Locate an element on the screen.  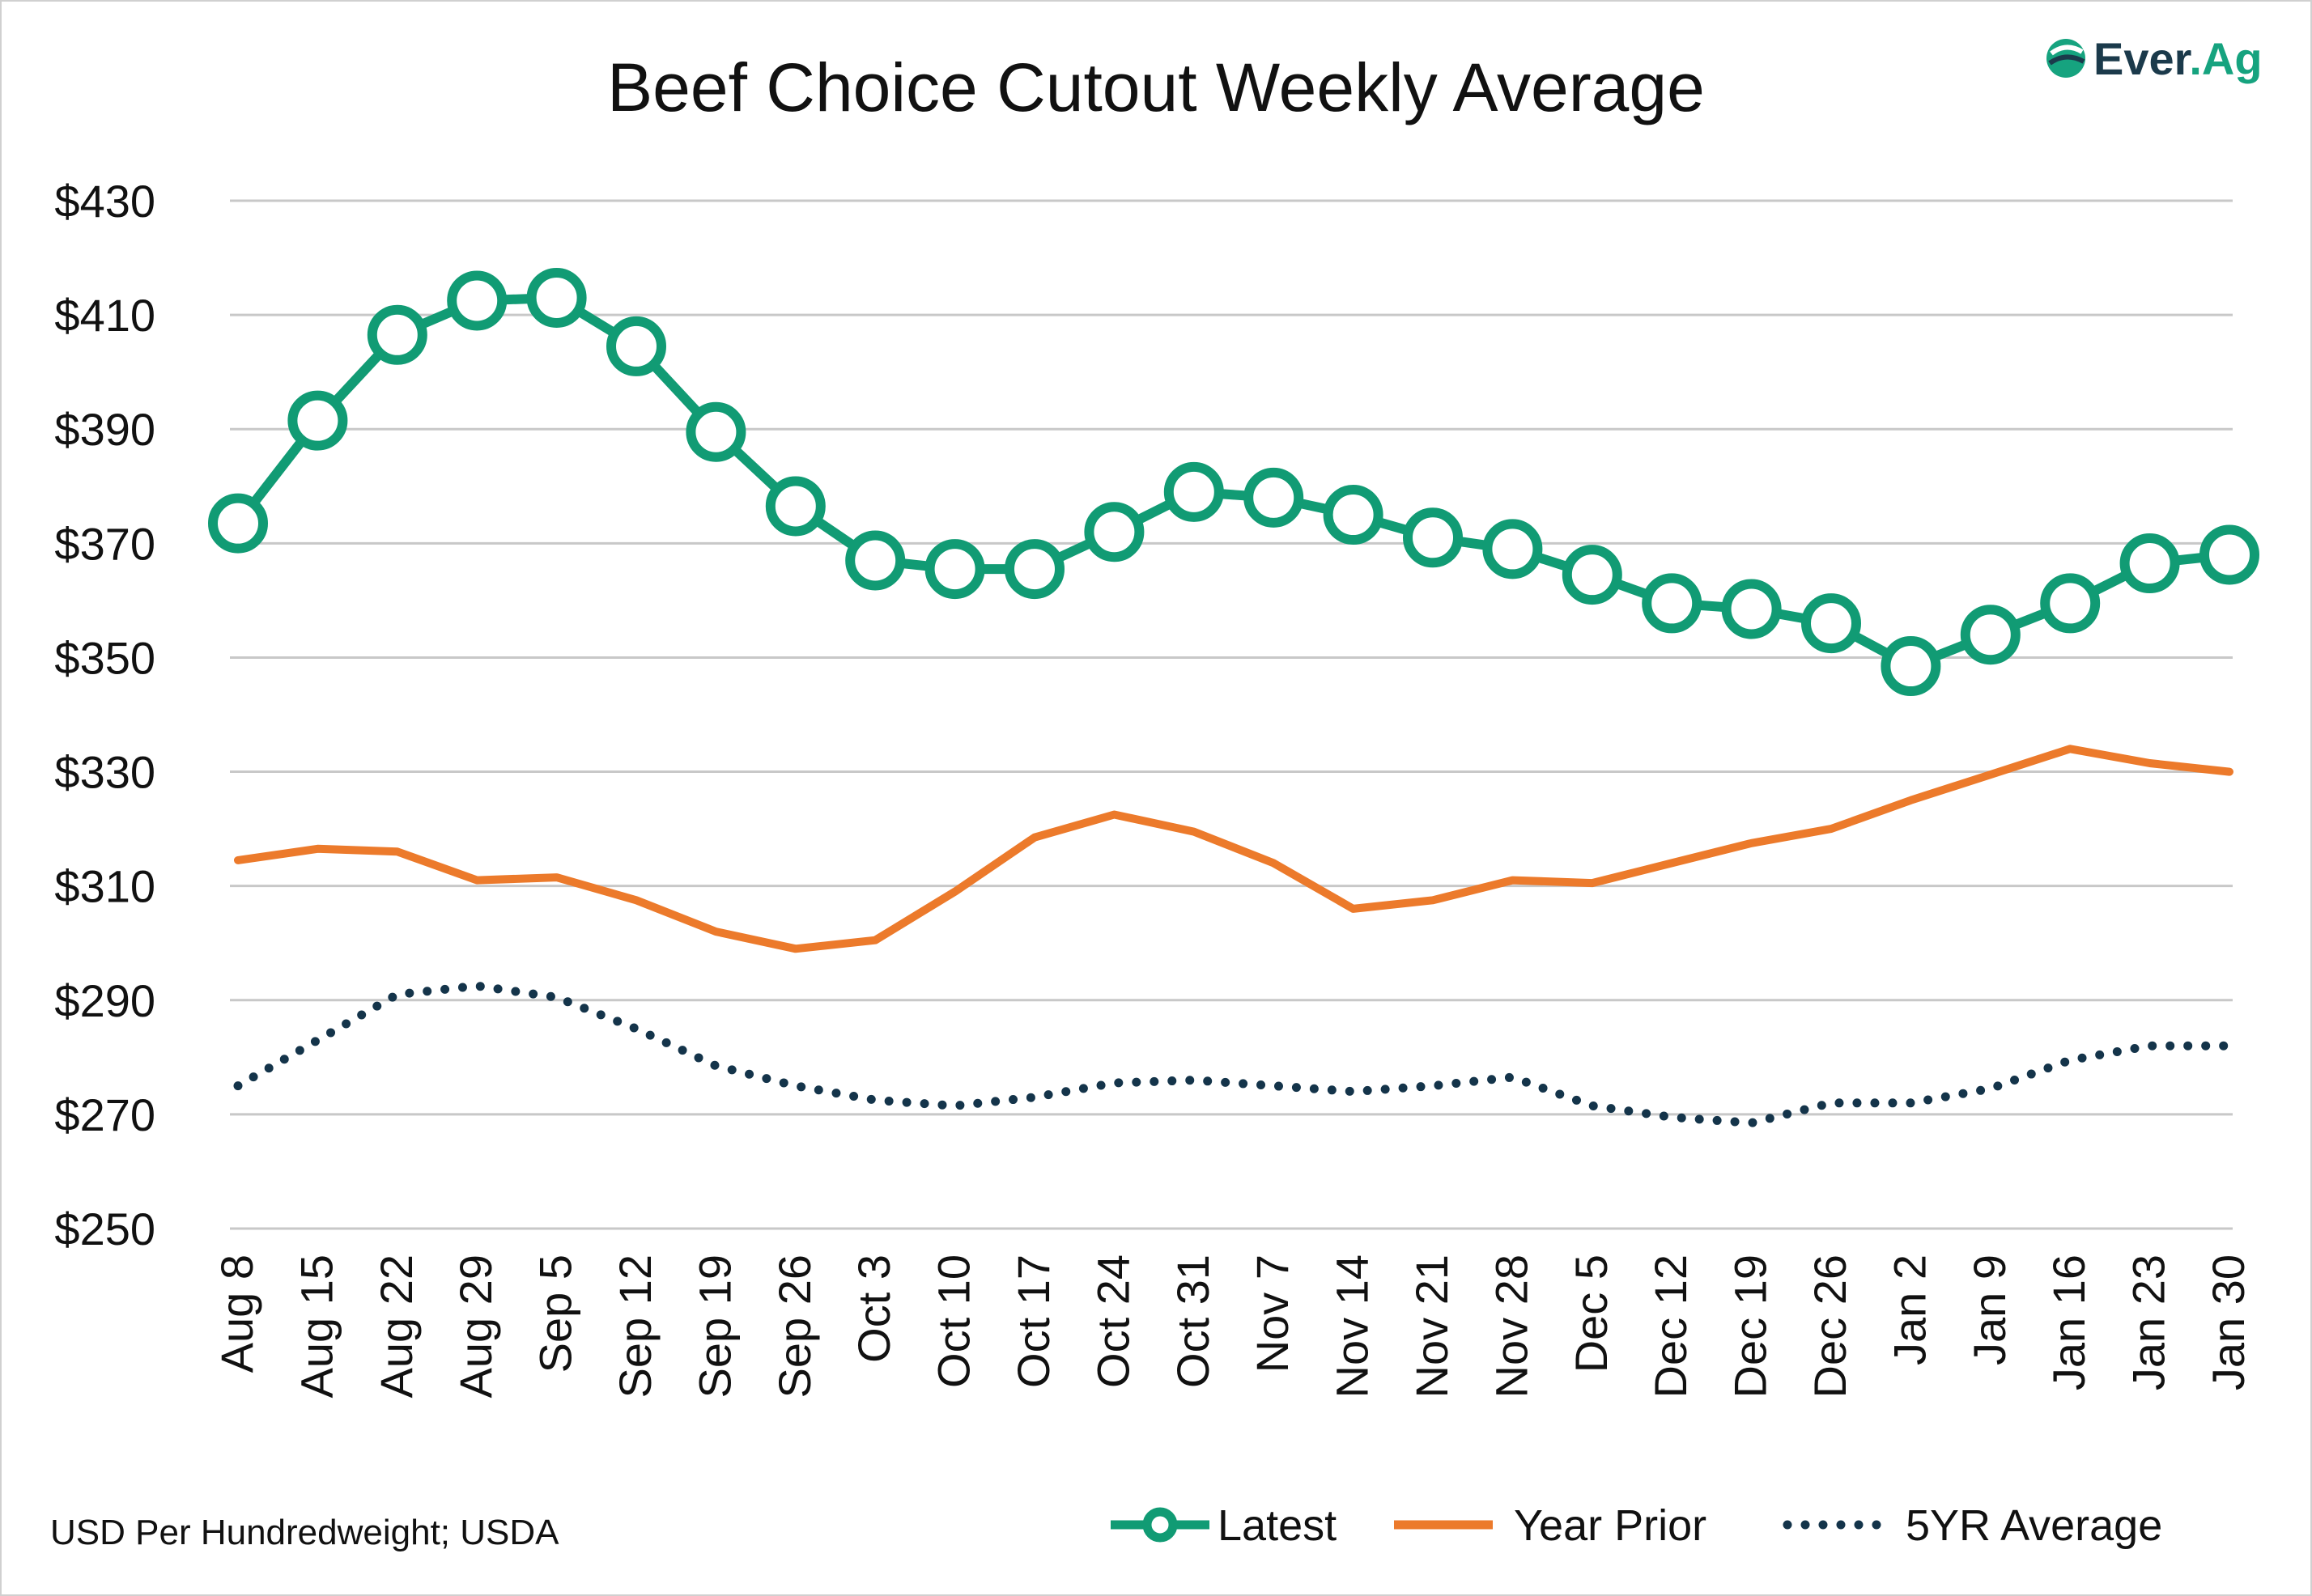
x-tick-label: Oct 17 is located at coordinates (1033, 1321).